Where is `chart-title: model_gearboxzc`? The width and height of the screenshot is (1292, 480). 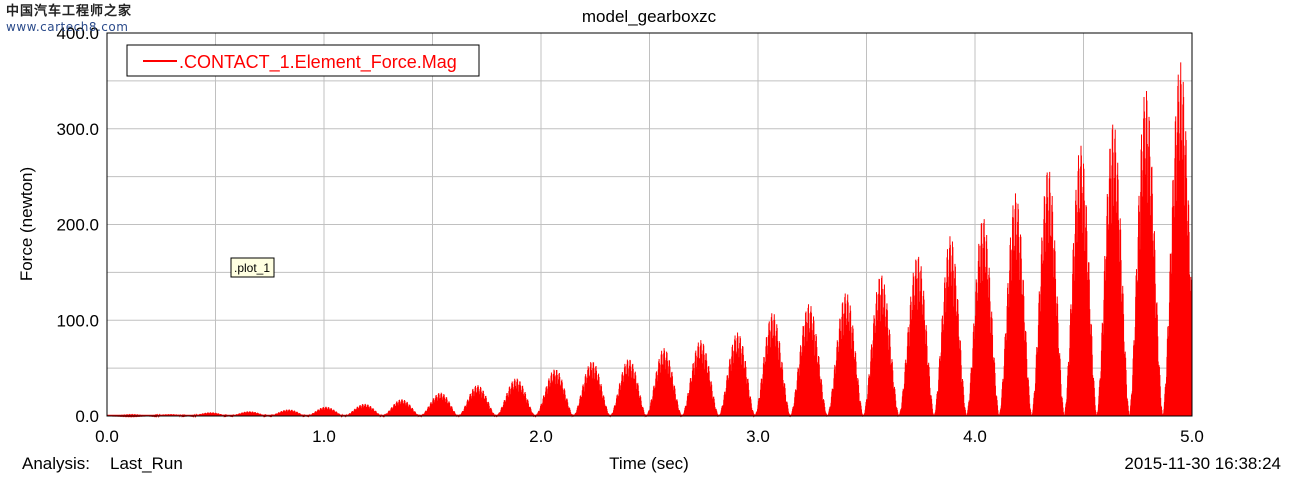 chart-title: model_gearboxzc is located at coordinates (649, 16).